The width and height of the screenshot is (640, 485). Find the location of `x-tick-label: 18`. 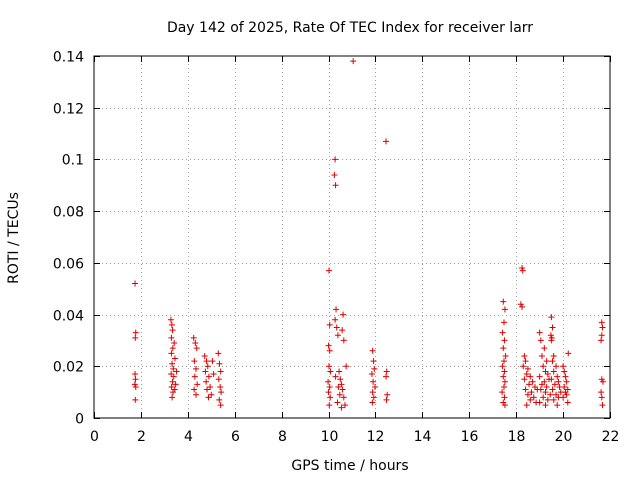

x-tick-label: 18 is located at coordinates (517, 437).